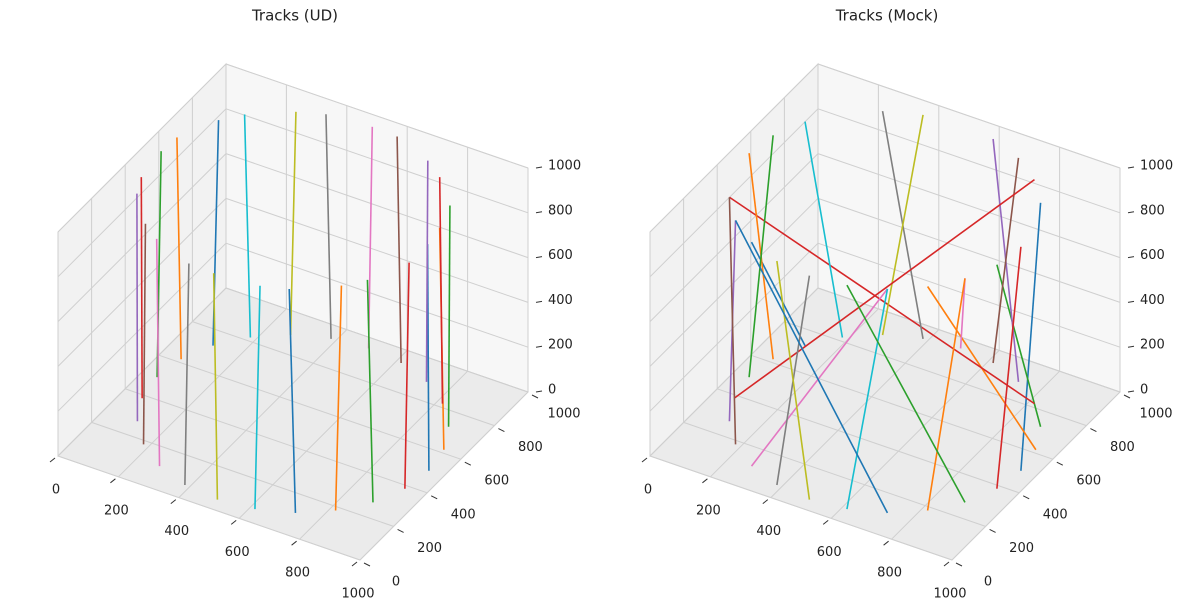 The height and width of the screenshot is (609, 1199). What do you see at coordinates (708, 510) in the screenshot?
I see `x-tick-label: 200` at bounding box center [708, 510].